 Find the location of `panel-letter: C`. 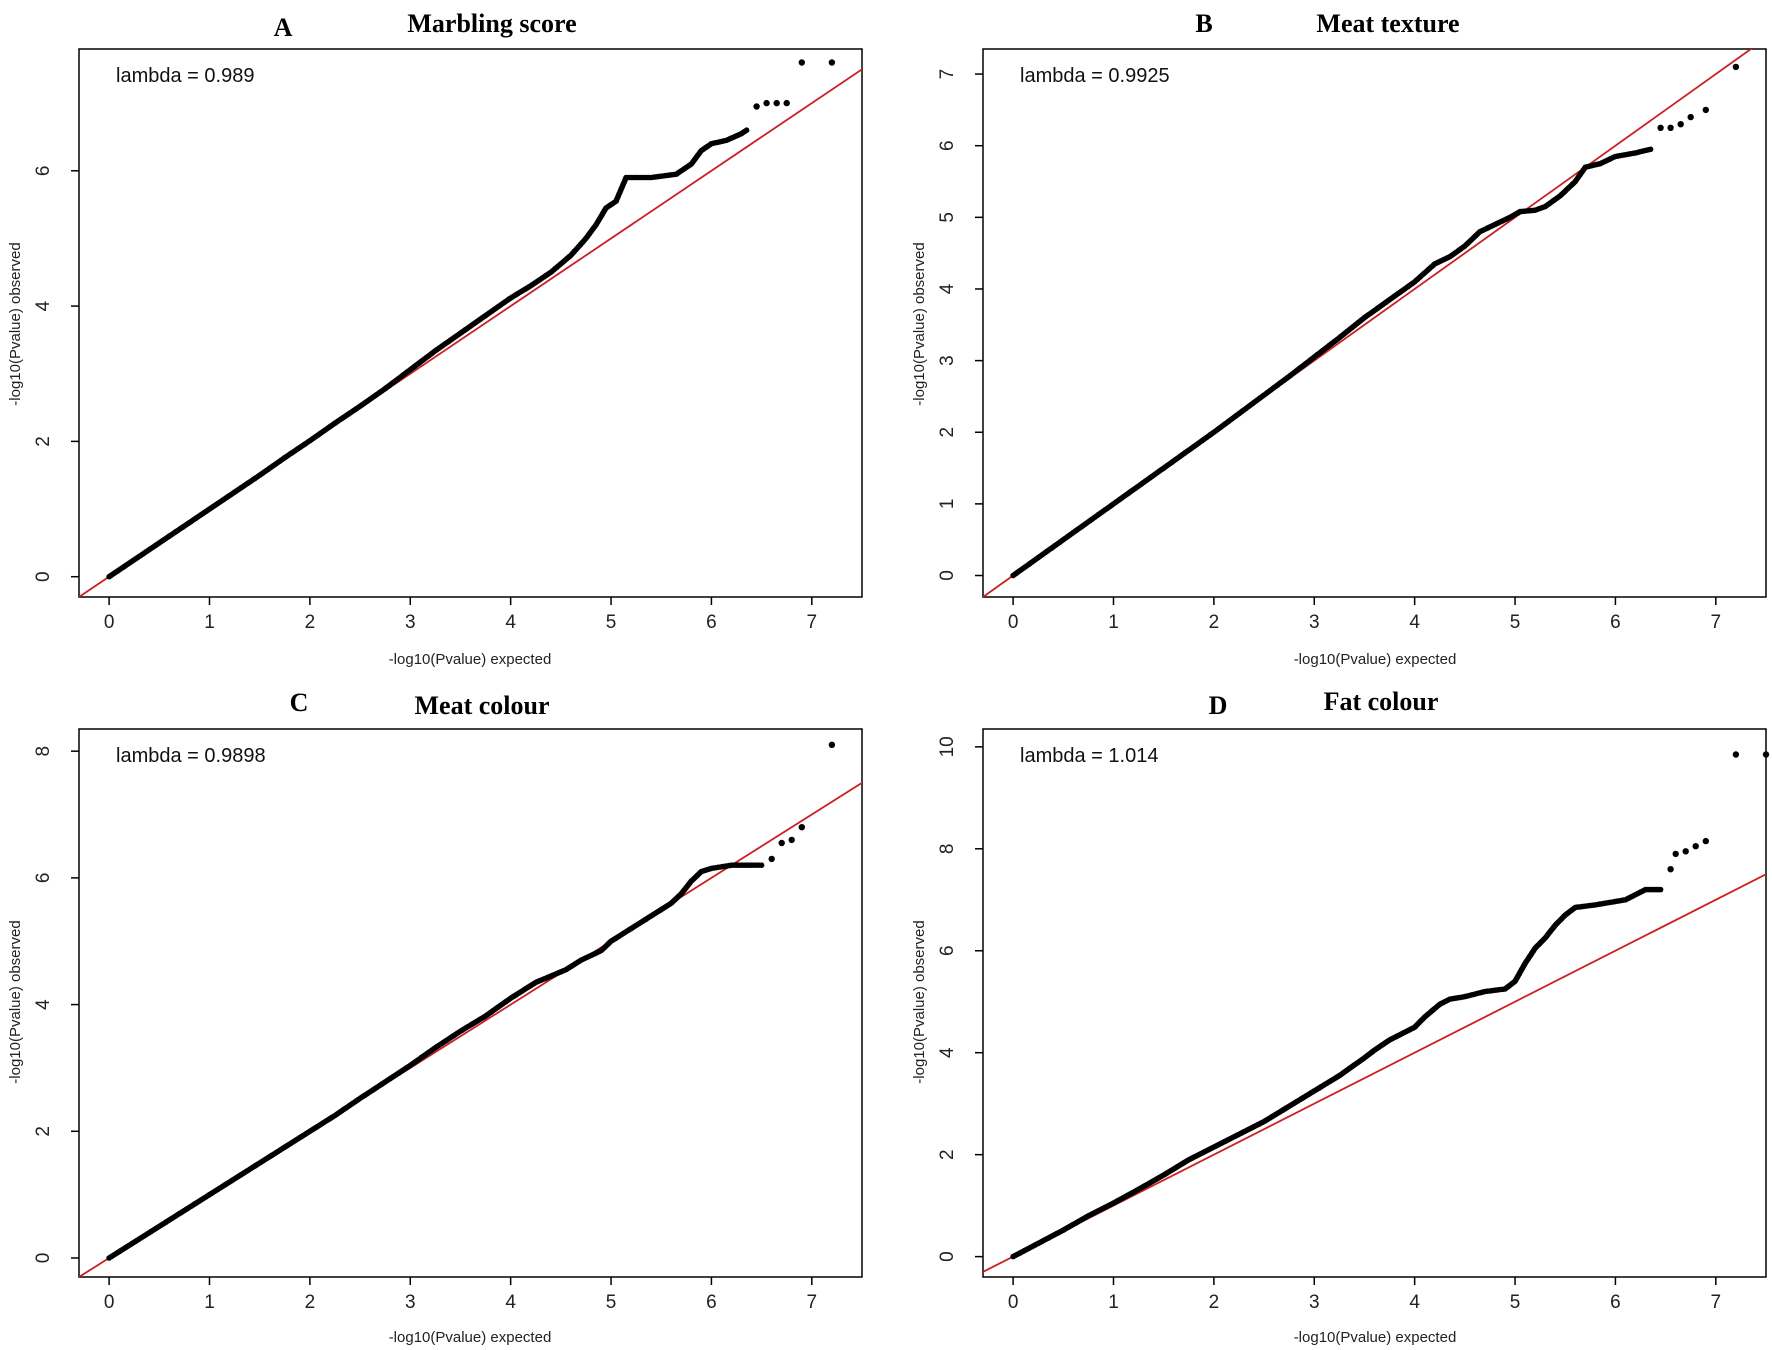

panel-letter: C is located at coordinates (299, 702).